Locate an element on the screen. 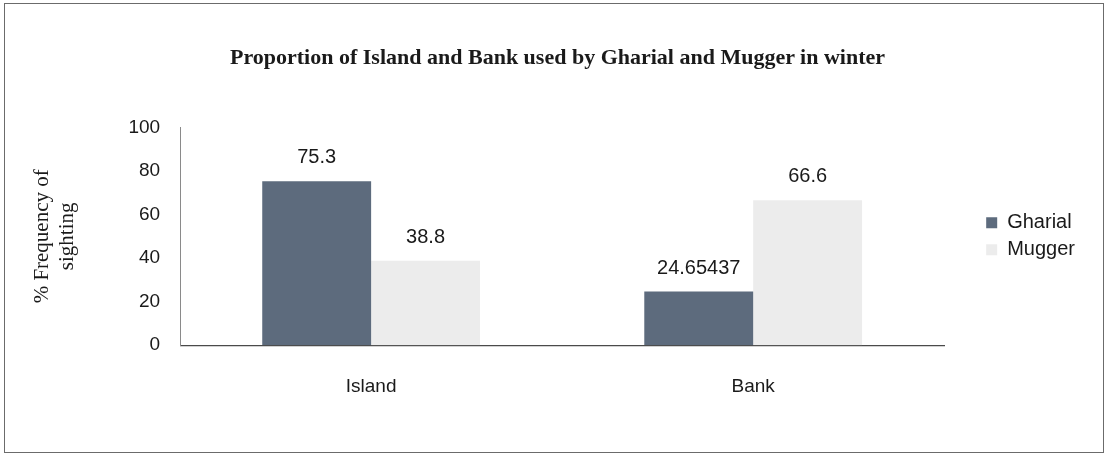 The height and width of the screenshot is (460, 1110). y-tick-label: 0 is located at coordinates (155, 344).